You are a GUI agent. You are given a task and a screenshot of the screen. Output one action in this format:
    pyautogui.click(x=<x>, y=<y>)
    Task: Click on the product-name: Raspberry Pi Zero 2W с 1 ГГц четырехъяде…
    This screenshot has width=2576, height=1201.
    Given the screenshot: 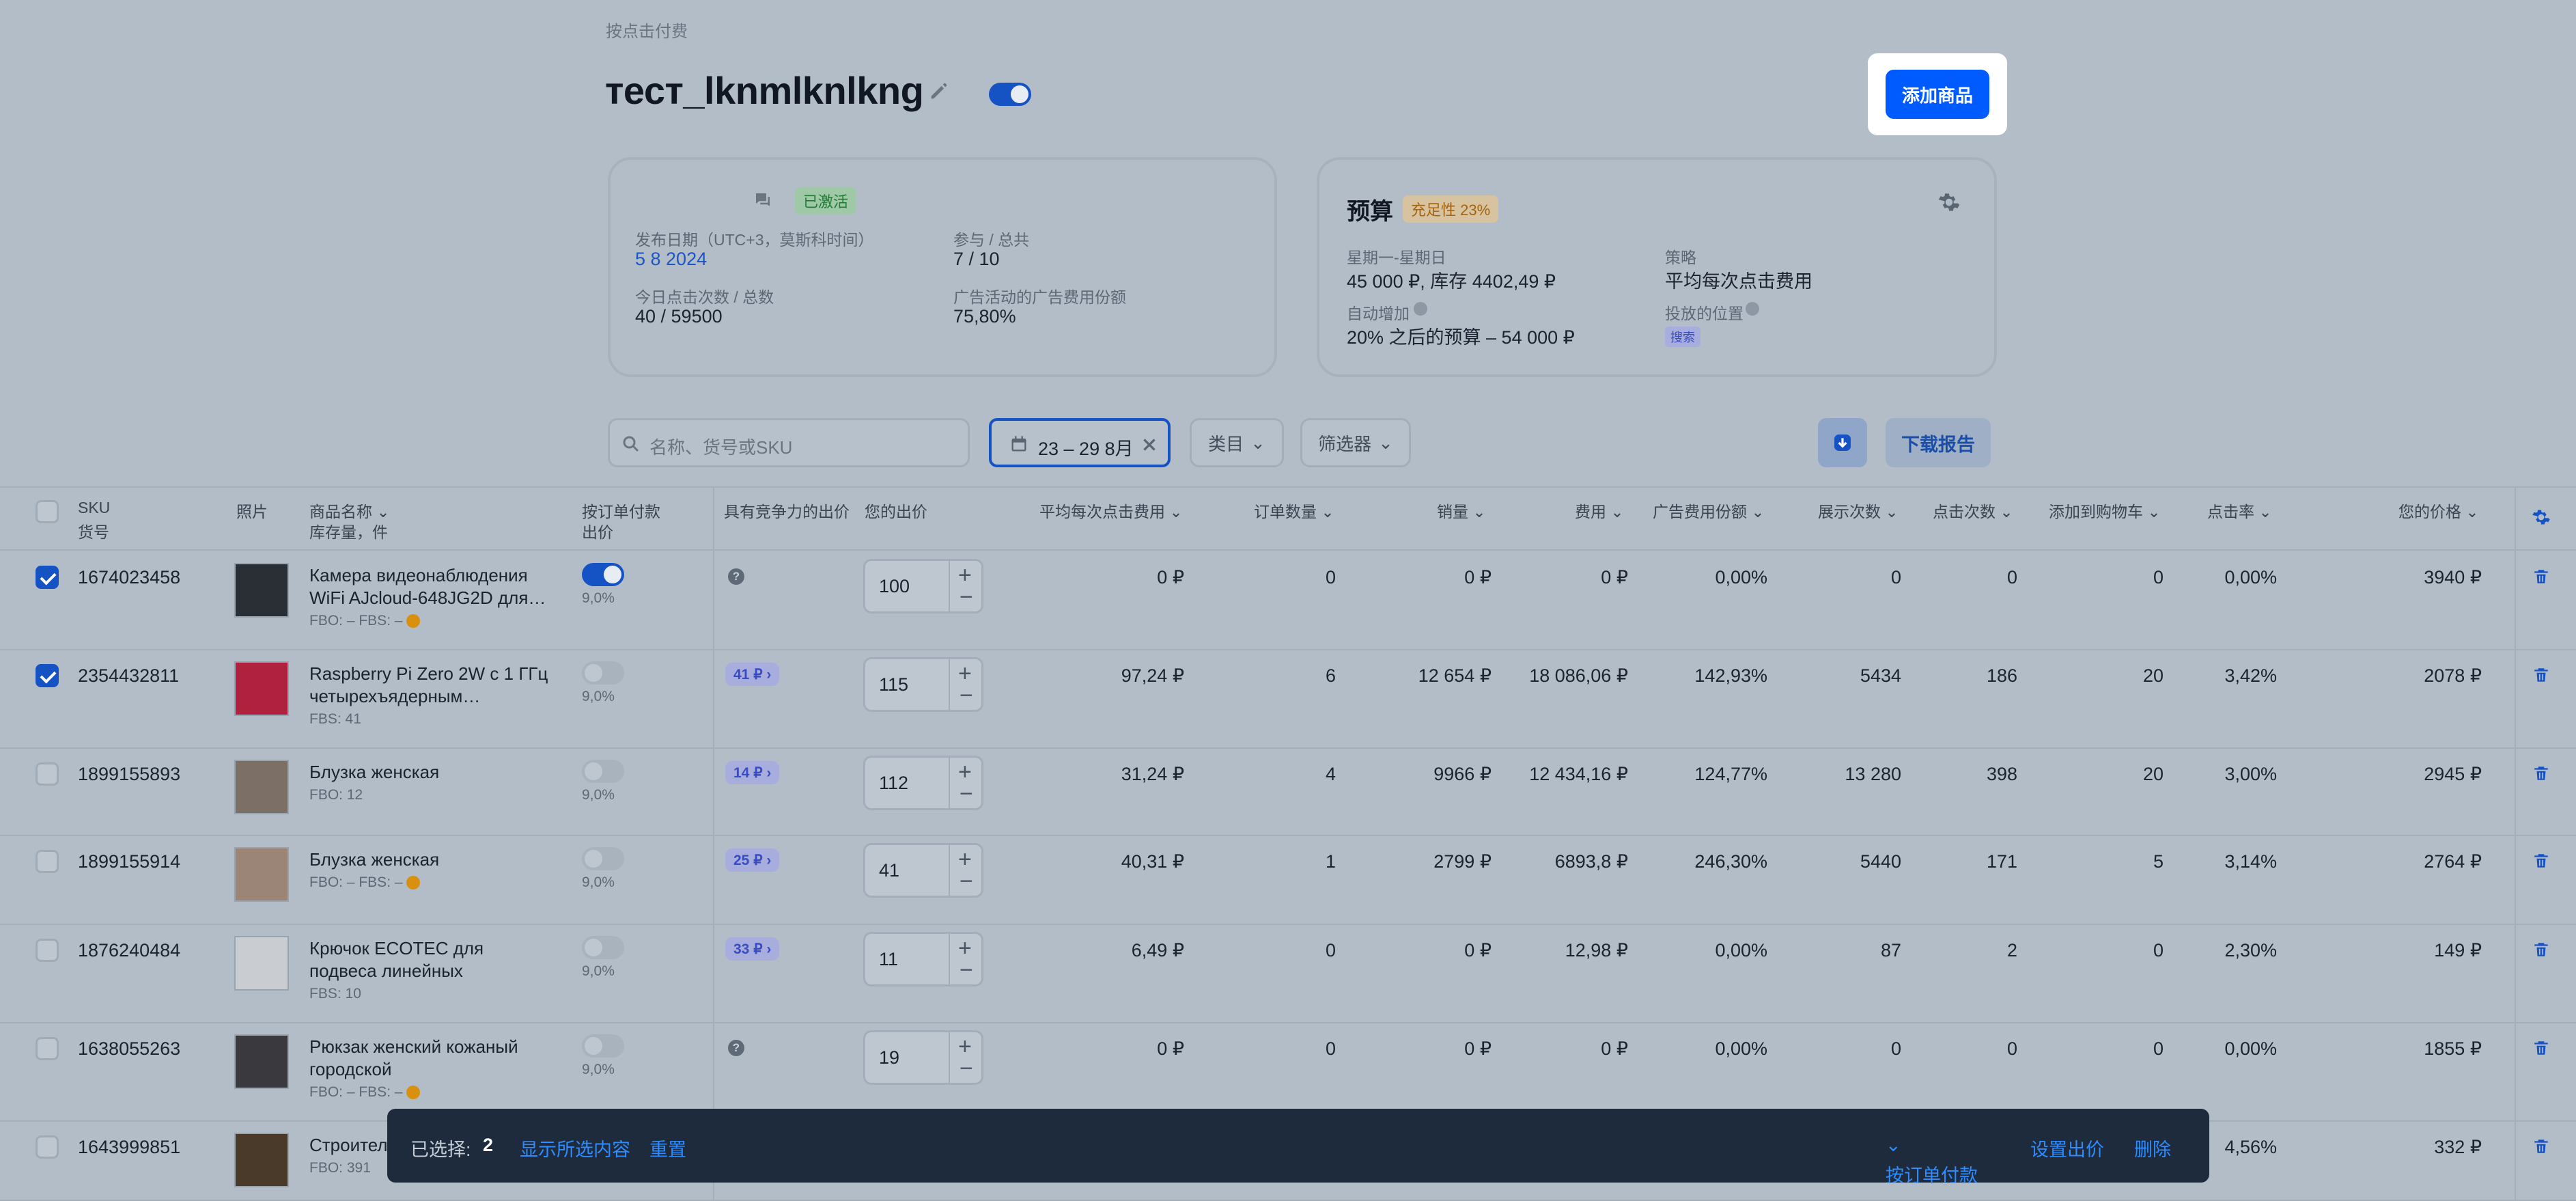 What is the action you would take?
    pyautogui.click(x=428, y=695)
    